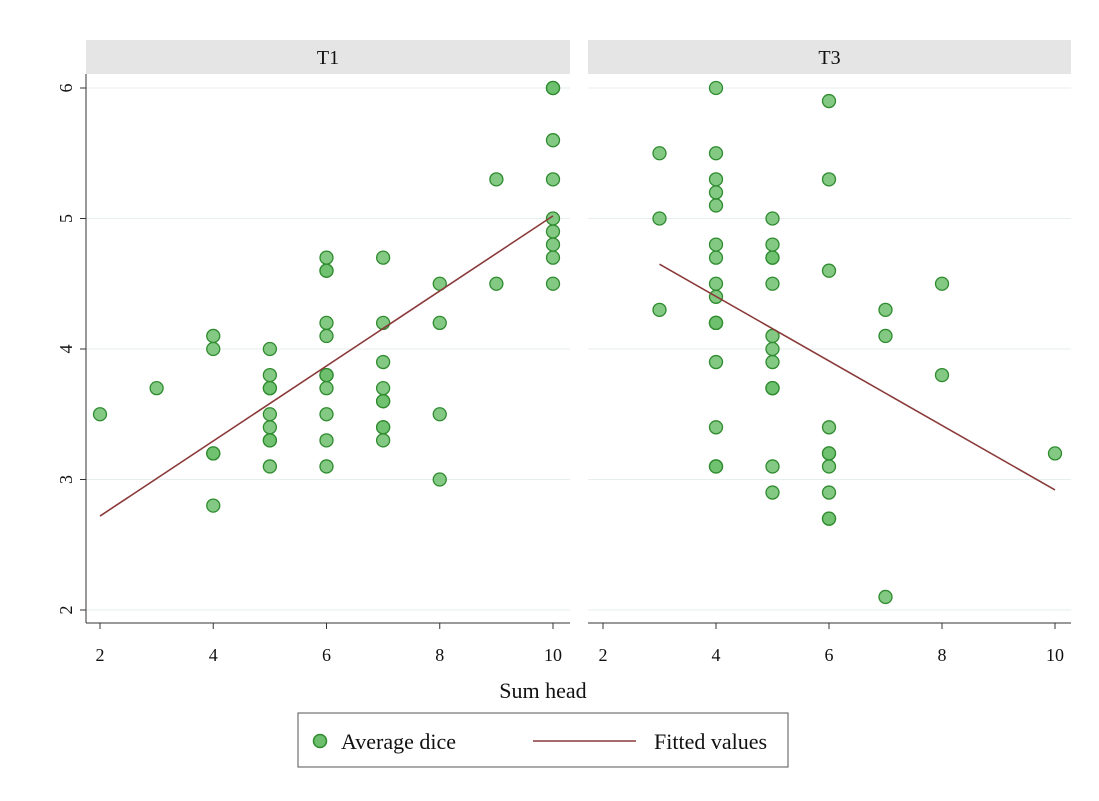  I want to click on x-tick-label-t1-6: 6, so click(326, 655).